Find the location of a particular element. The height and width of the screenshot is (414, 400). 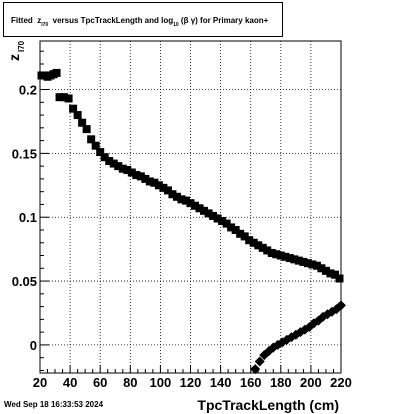

x-tick-label: 40 is located at coordinates (70, 382).